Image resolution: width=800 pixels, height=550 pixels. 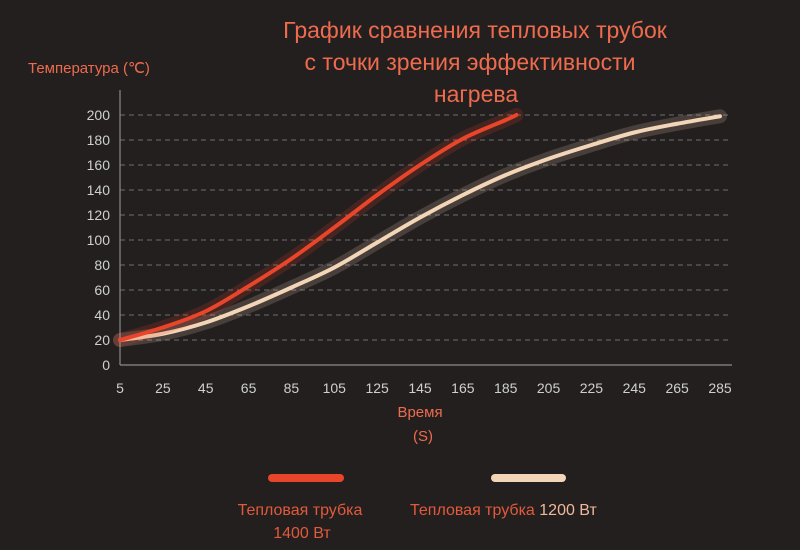 I want to click on x-tick-label: 285, so click(x=720, y=388).